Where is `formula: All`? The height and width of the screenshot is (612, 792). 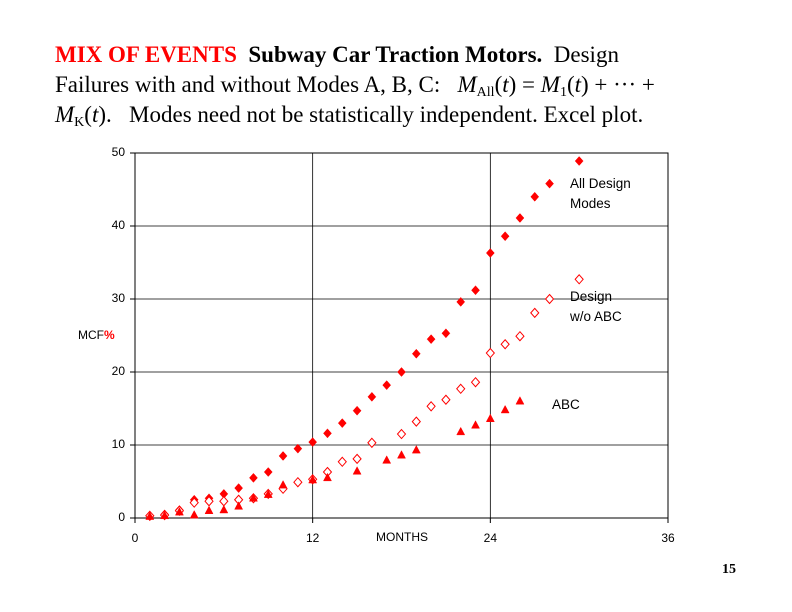 formula: All is located at coordinates (485, 92).